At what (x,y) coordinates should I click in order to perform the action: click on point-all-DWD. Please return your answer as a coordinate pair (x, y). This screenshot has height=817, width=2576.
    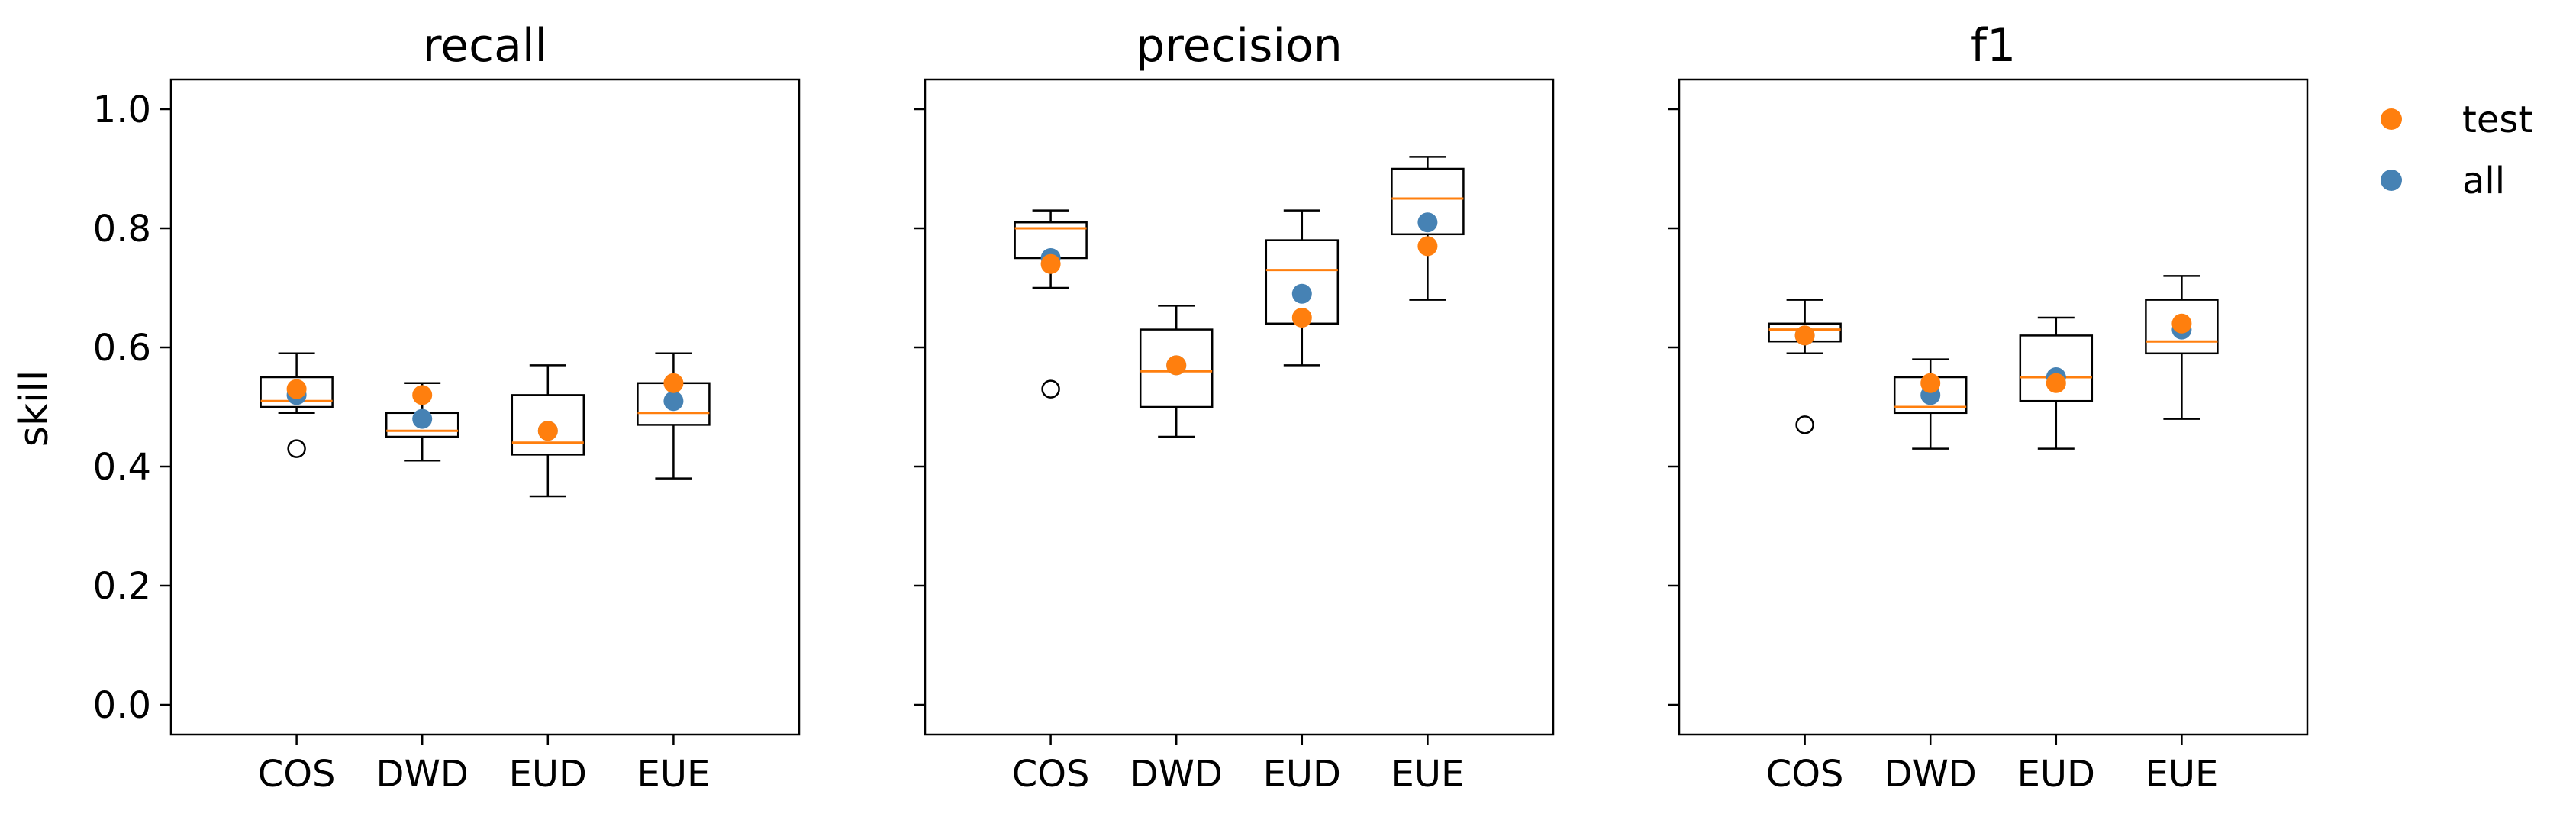
    Looking at the image, I should click on (422, 419).